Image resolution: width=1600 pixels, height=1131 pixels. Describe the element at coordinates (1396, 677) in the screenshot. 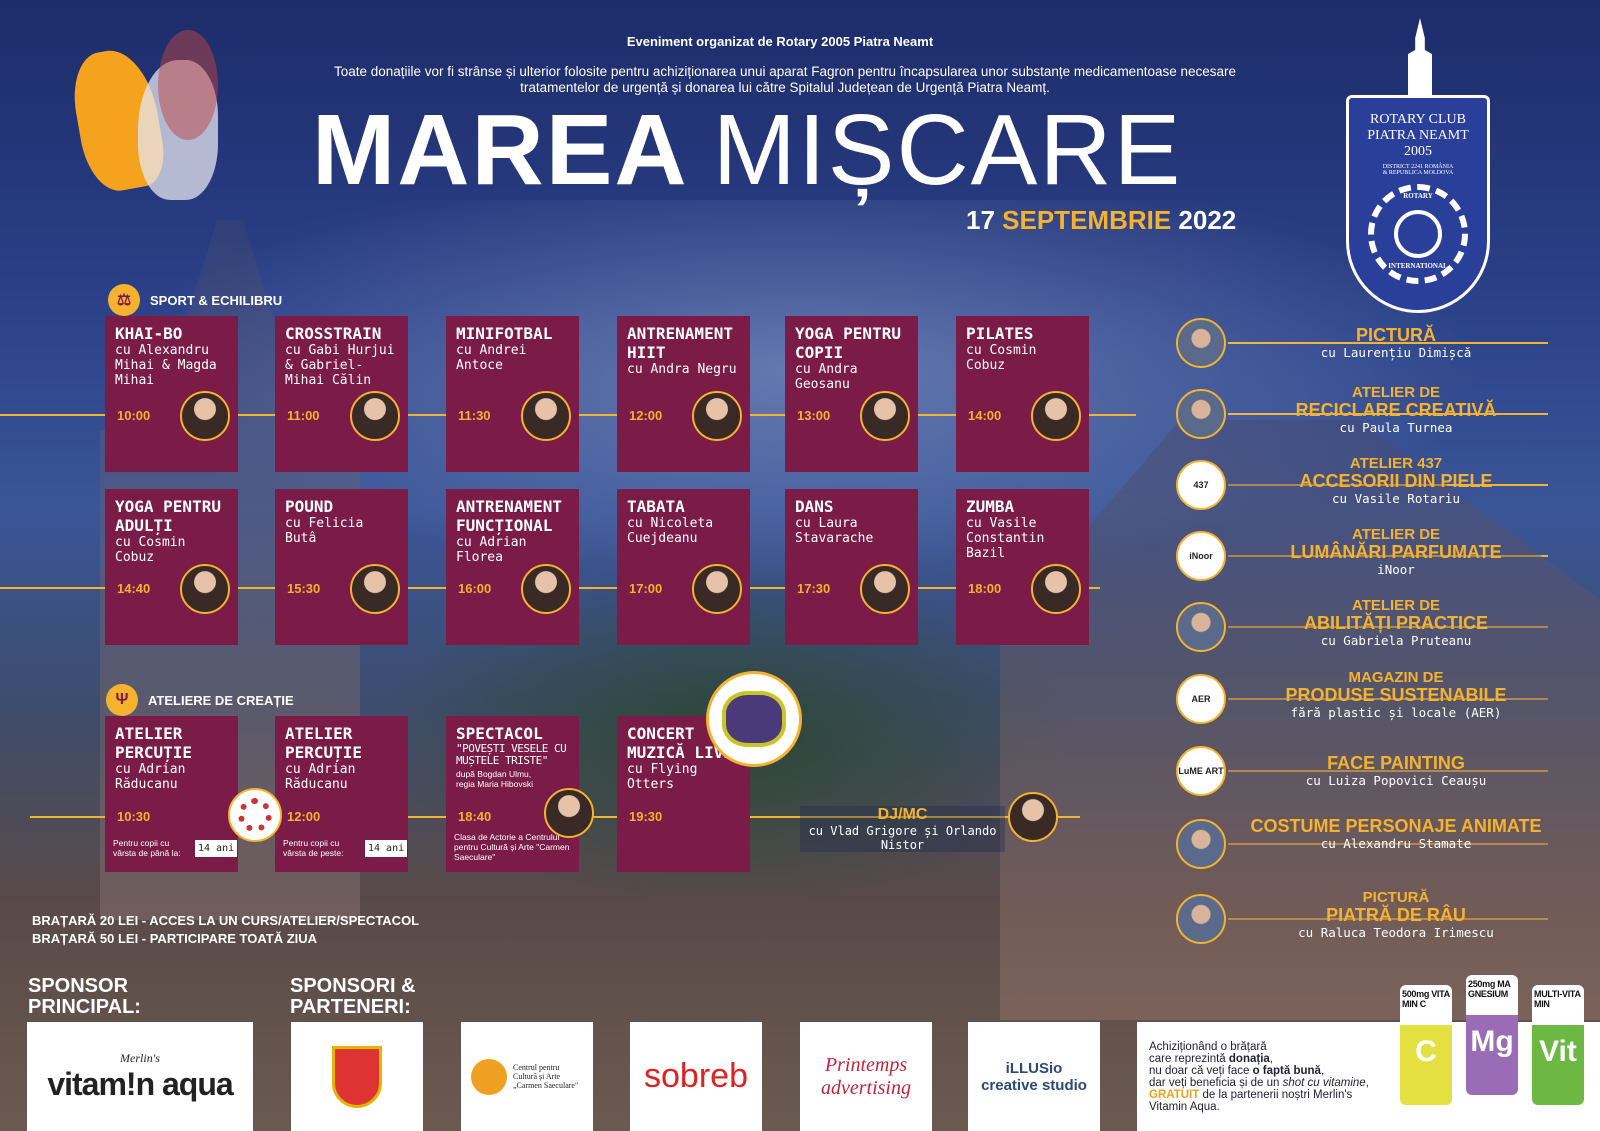

I see `activity-title-top: MAGAZIN DE` at that location.